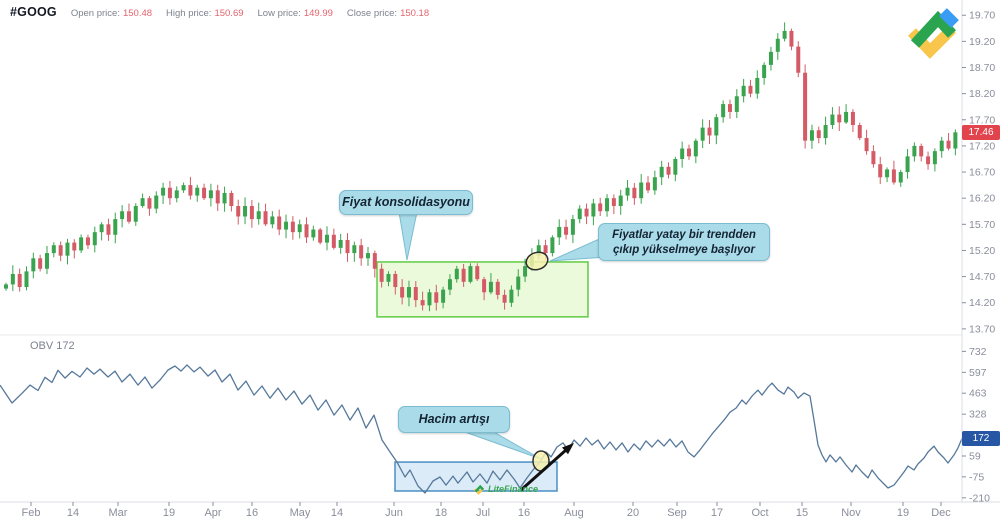 The image size is (1000, 520). What do you see at coordinates (318, 13) in the screenshot?
I see `low-price-value: 149.99` at bounding box center [318, 13].